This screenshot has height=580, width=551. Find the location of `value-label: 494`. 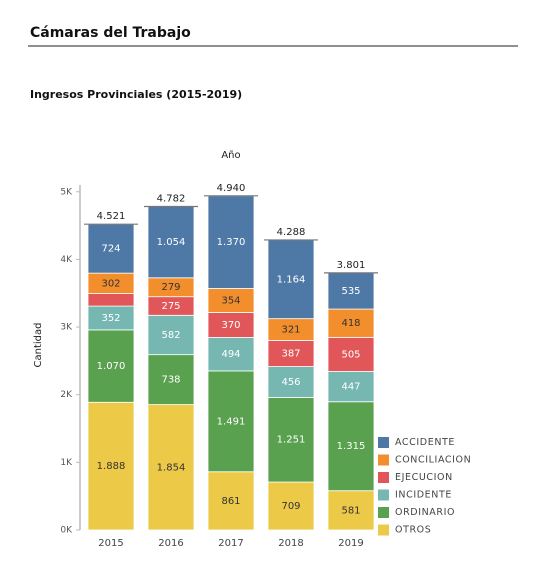

value-label: 494 is located at coordinates (230, 354).